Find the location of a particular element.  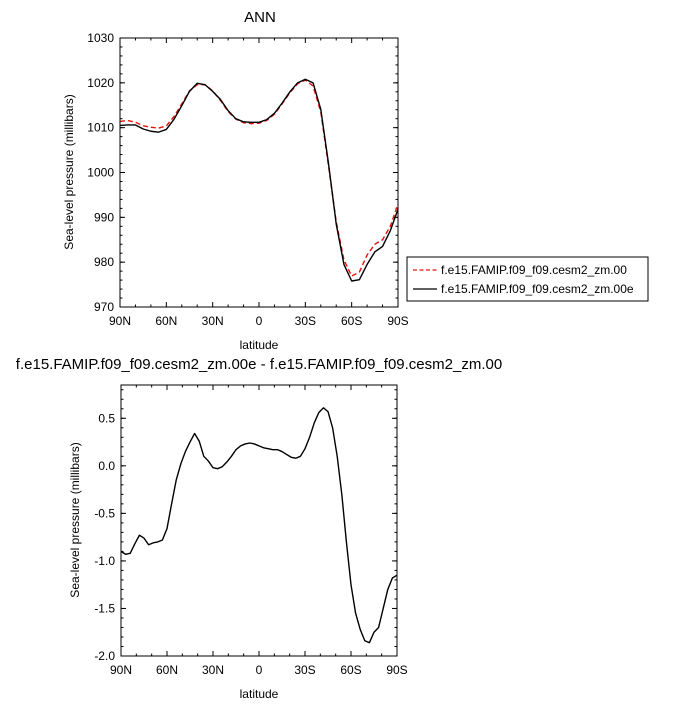

y-tick-label: 1030 is located at coordinates (100, 38).